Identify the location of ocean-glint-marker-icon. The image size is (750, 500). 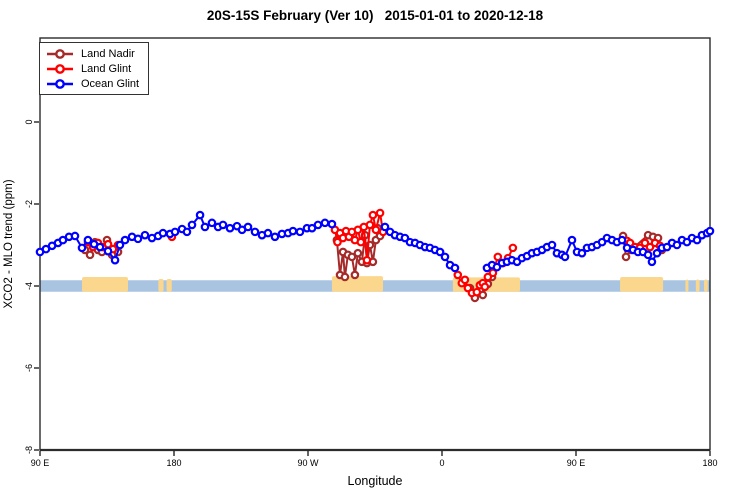
(60, 83).